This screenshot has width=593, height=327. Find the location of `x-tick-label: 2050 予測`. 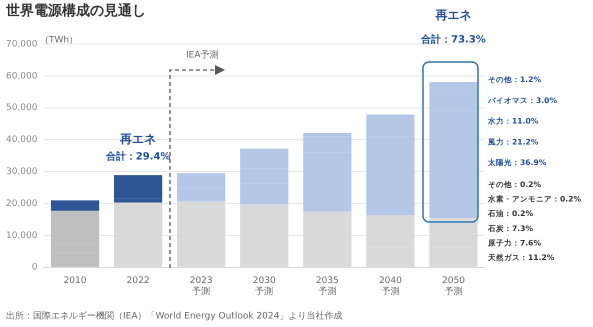

x-tick-label: 2050 予測 is located at coordinates (454, 286).